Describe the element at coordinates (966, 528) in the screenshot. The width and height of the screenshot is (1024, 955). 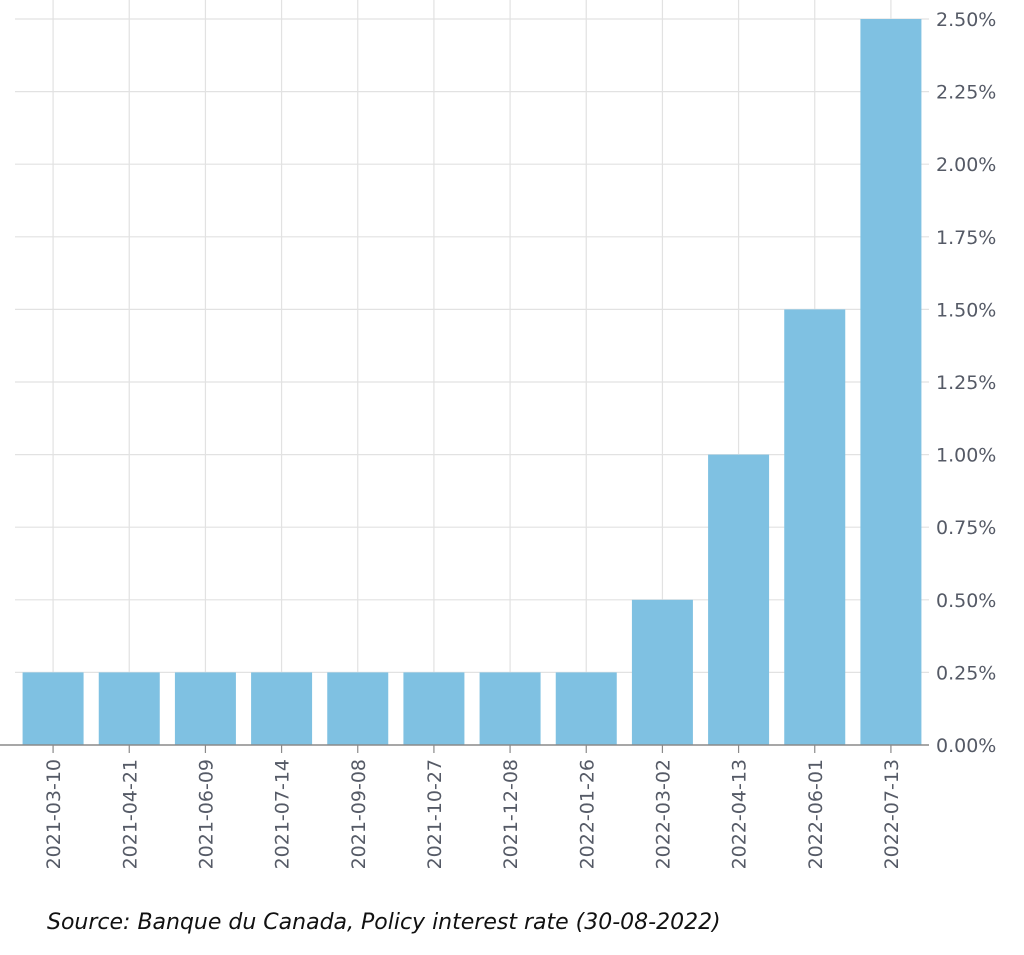
I see `y-tick-label: 0.75%` at that location.